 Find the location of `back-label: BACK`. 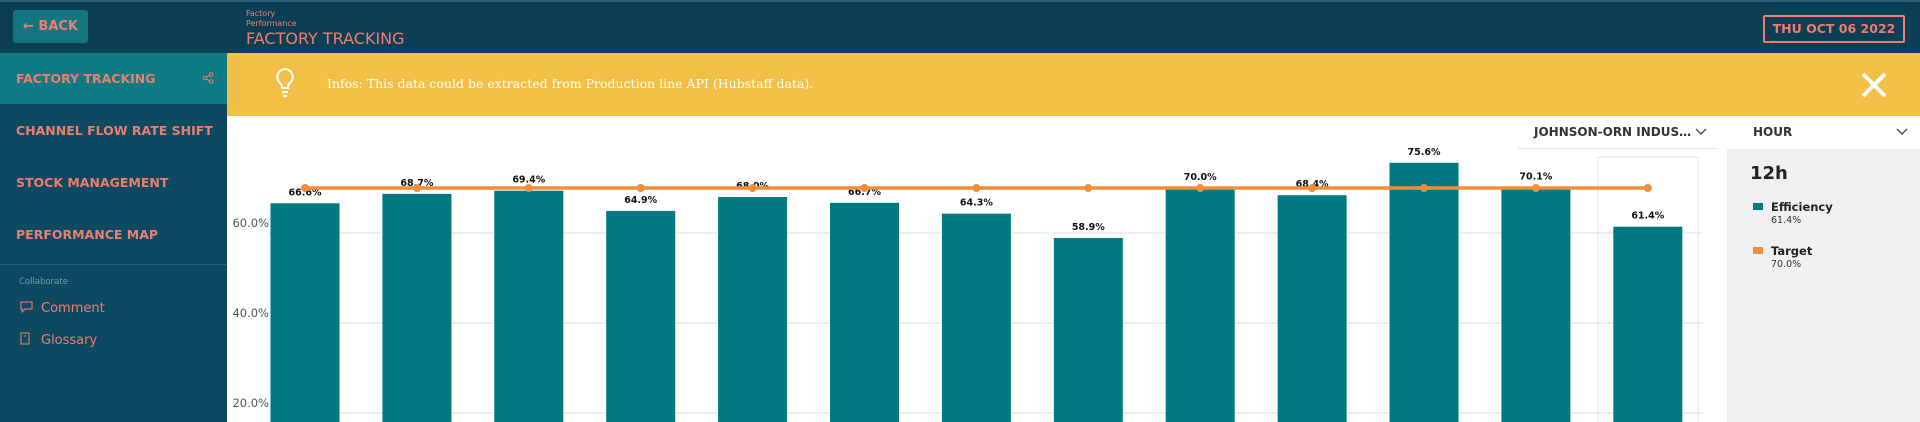

back-label: BACK is located at coordinates (58, 26).